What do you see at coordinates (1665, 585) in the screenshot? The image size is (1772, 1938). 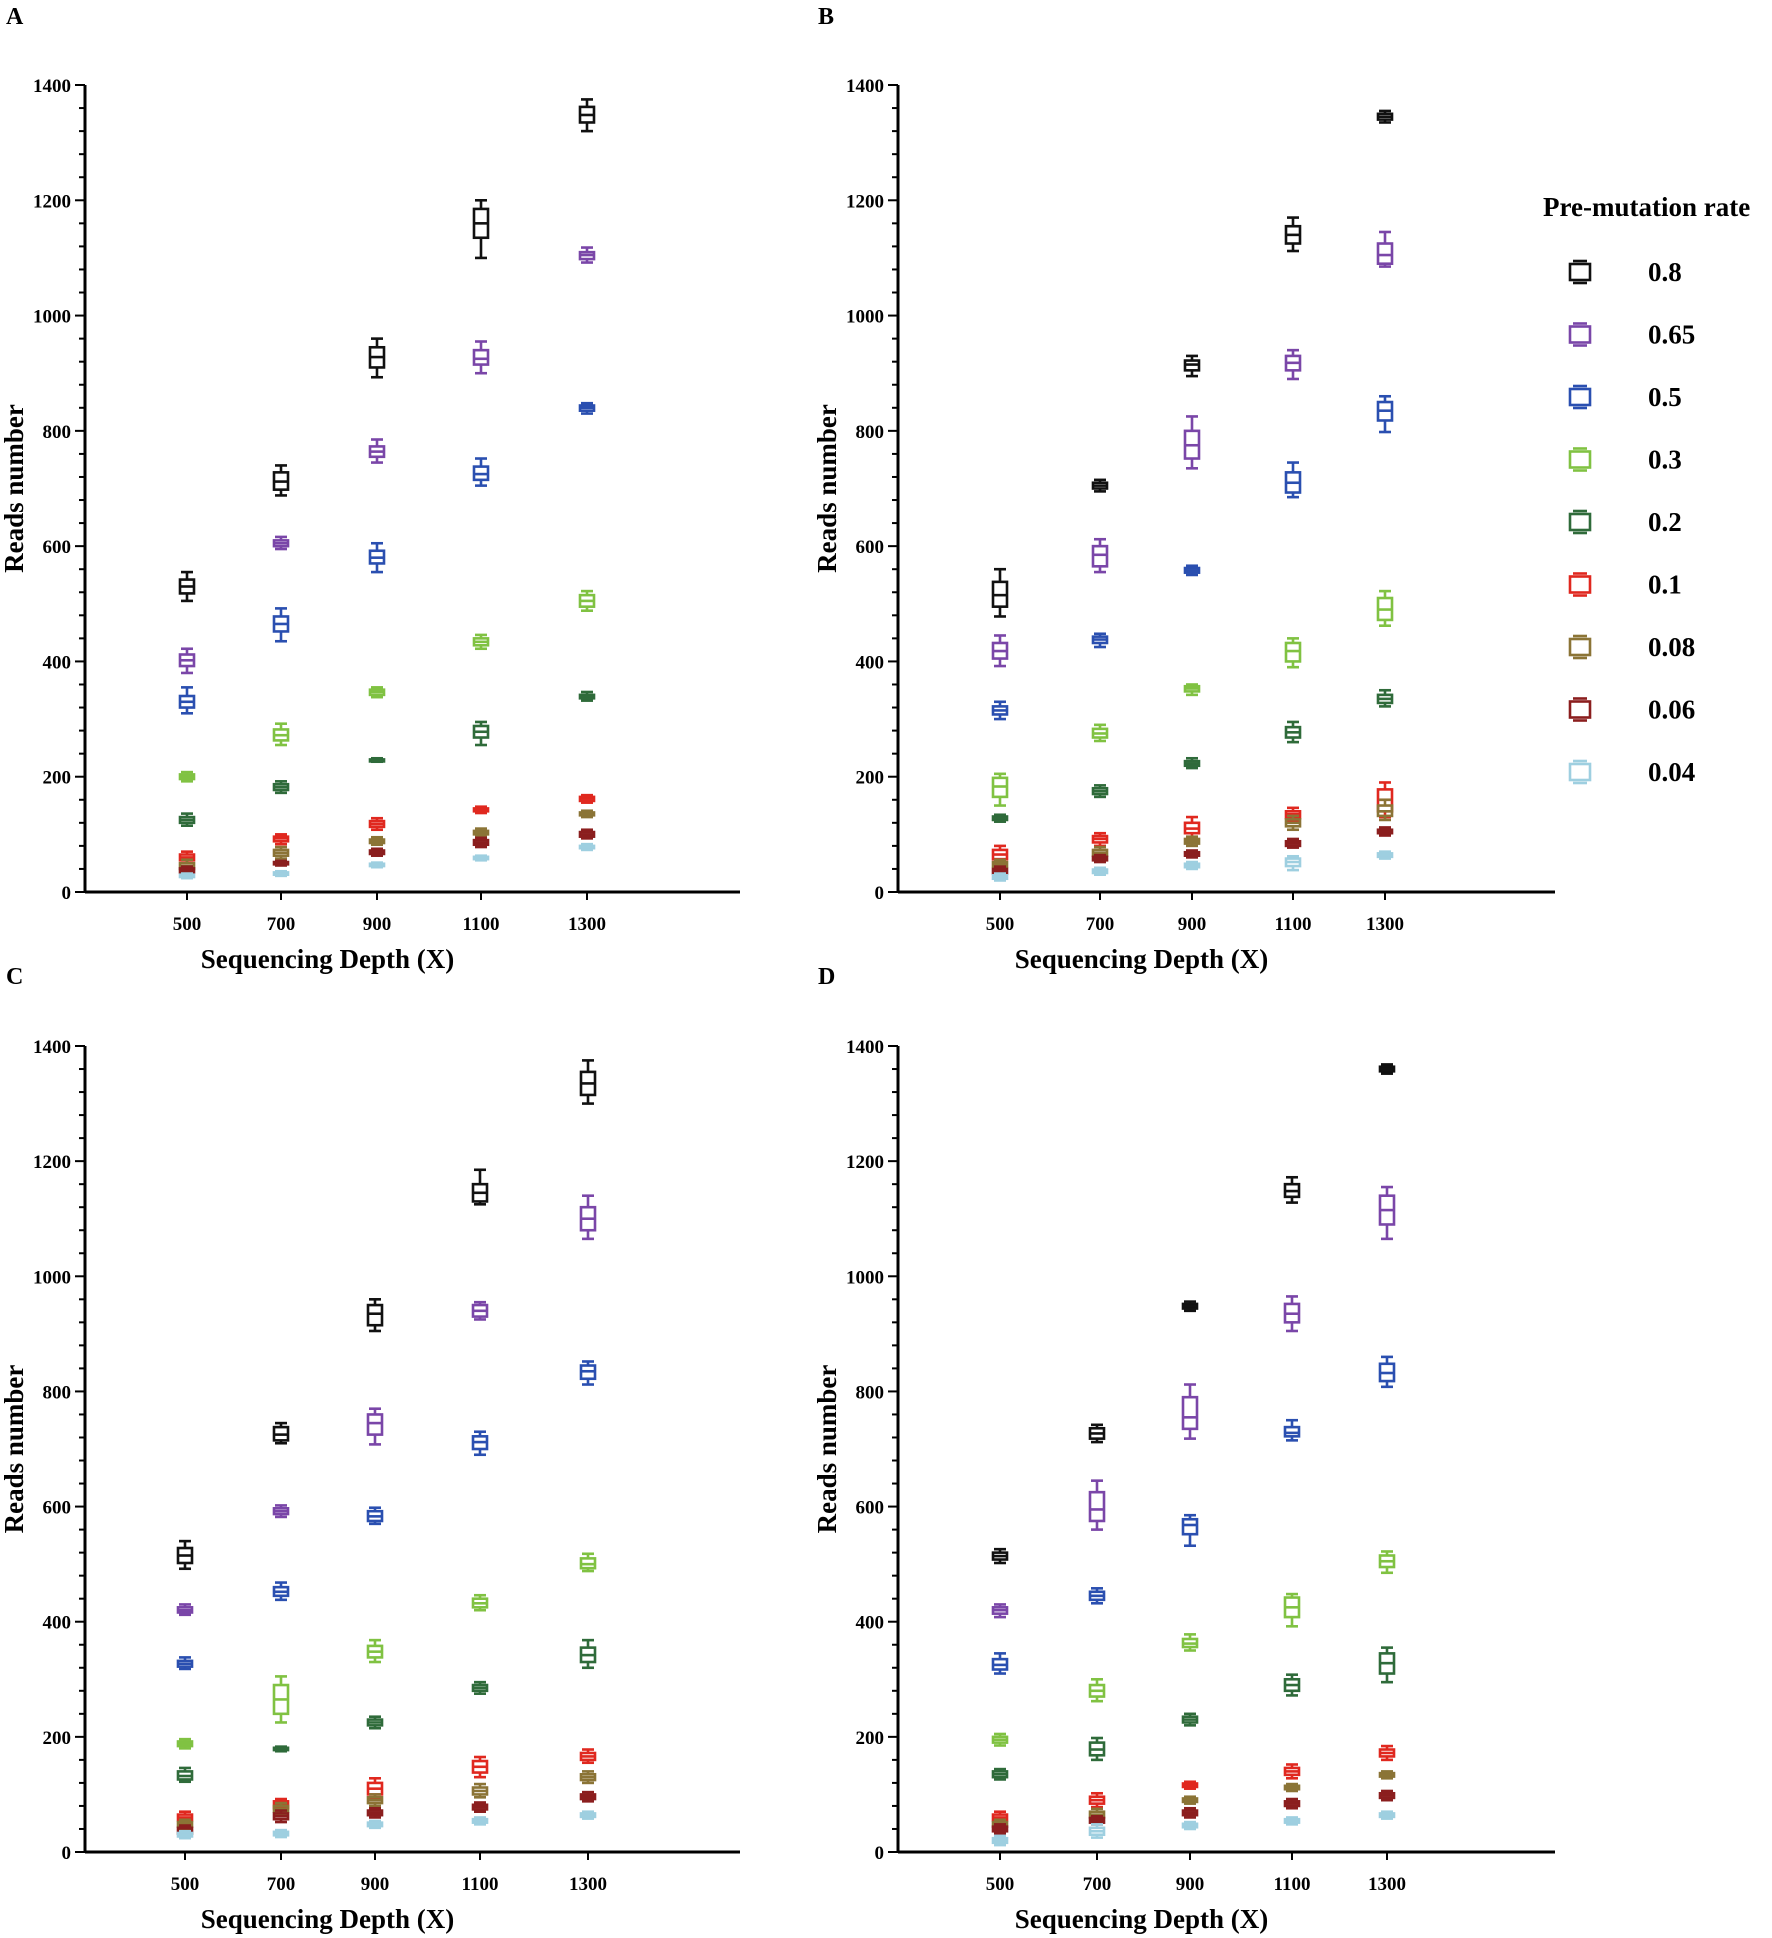 I see `legend-label: 0.1` at bounding box center [1665, 585].